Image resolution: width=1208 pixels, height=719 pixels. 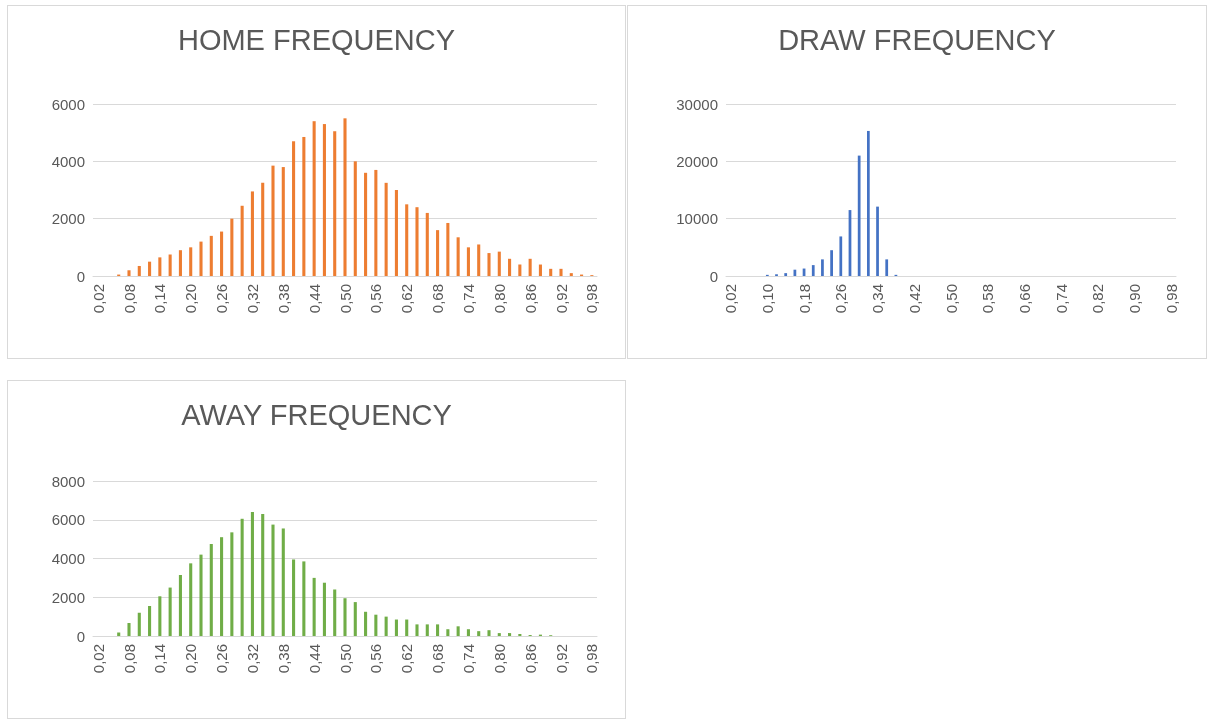 I want to click on y-tick-label: 6000, so click(x=68, y=104).